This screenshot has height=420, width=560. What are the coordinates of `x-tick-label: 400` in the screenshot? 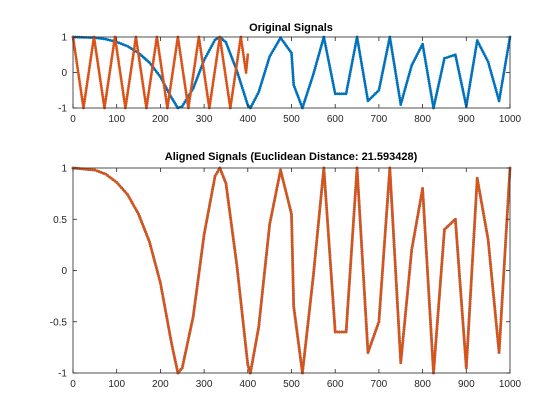 It's located at (247, 384).